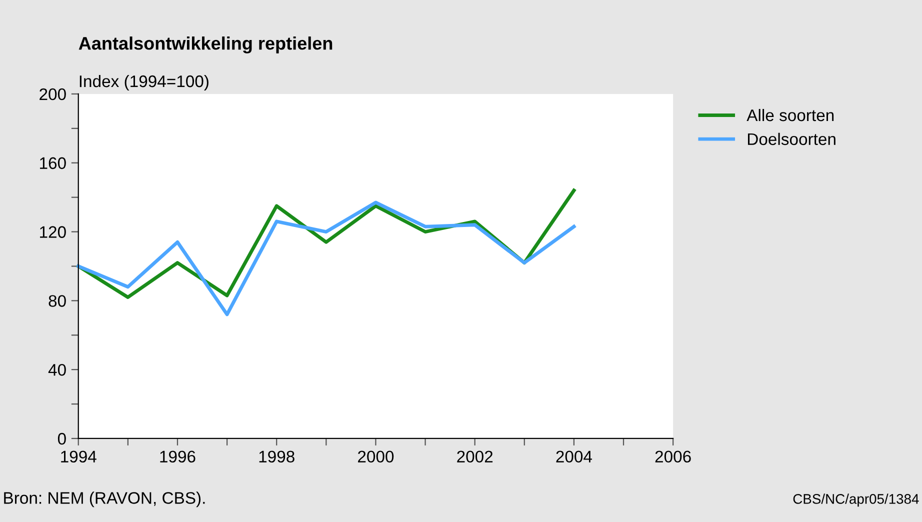 This screenshot has height=522, width=922. What do you see at coordinates (475, 456) in the screenshot?
I see `x-tick-label: 2002` at bounding box center [475, 456].